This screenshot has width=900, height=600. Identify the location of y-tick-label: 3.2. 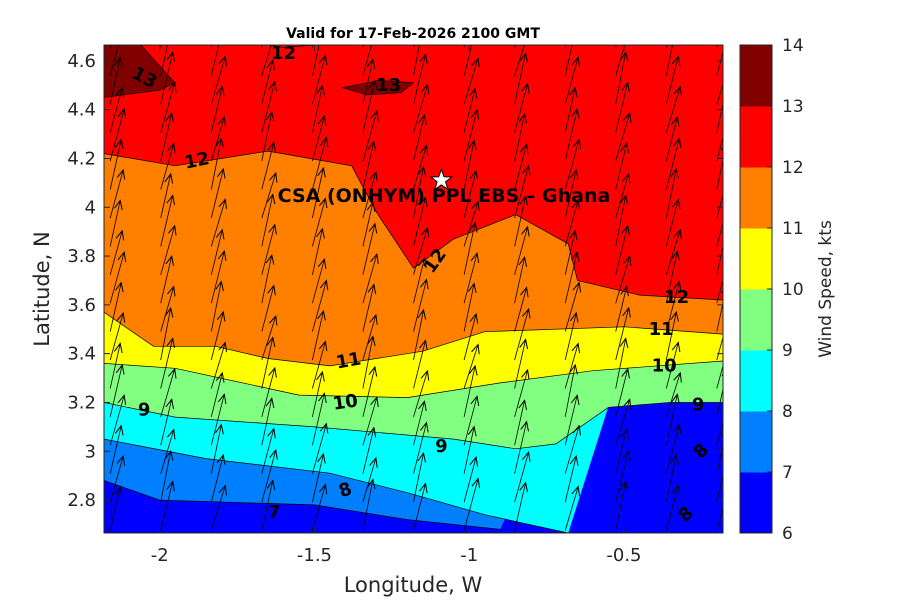
(81, 402).